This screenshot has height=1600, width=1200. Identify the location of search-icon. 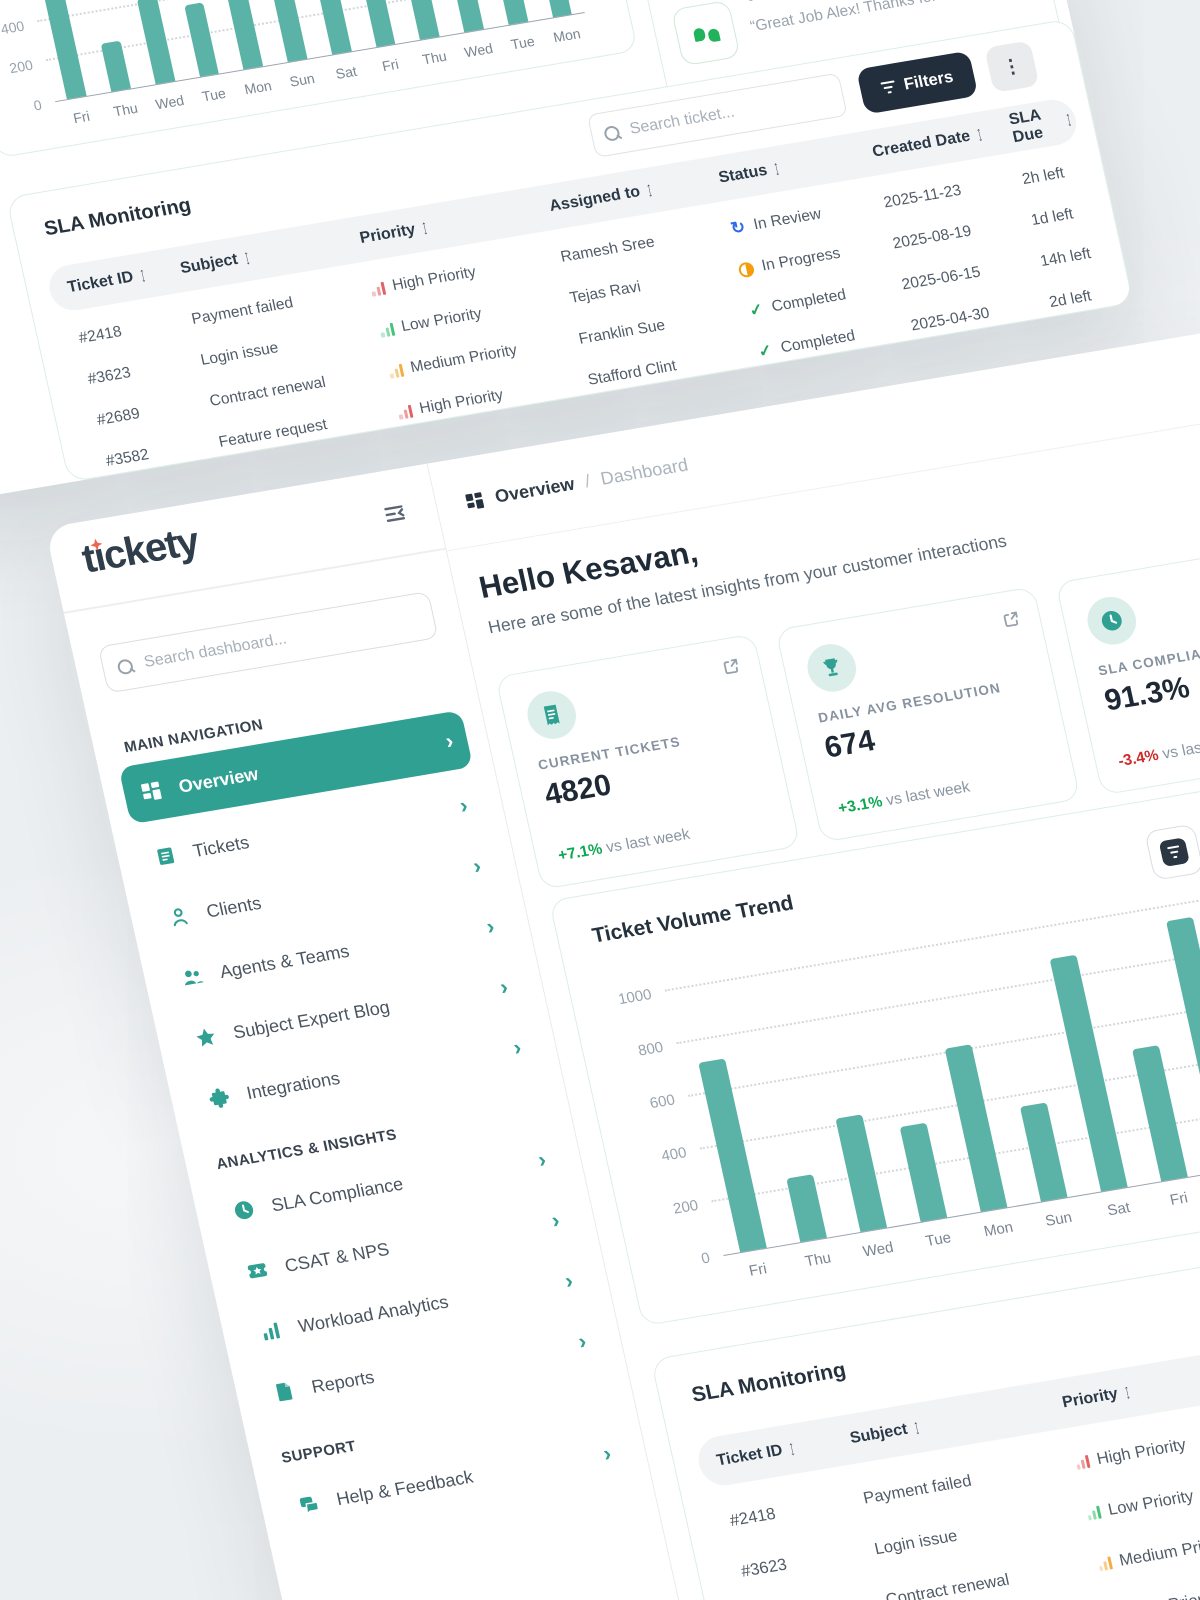
(125, 666).